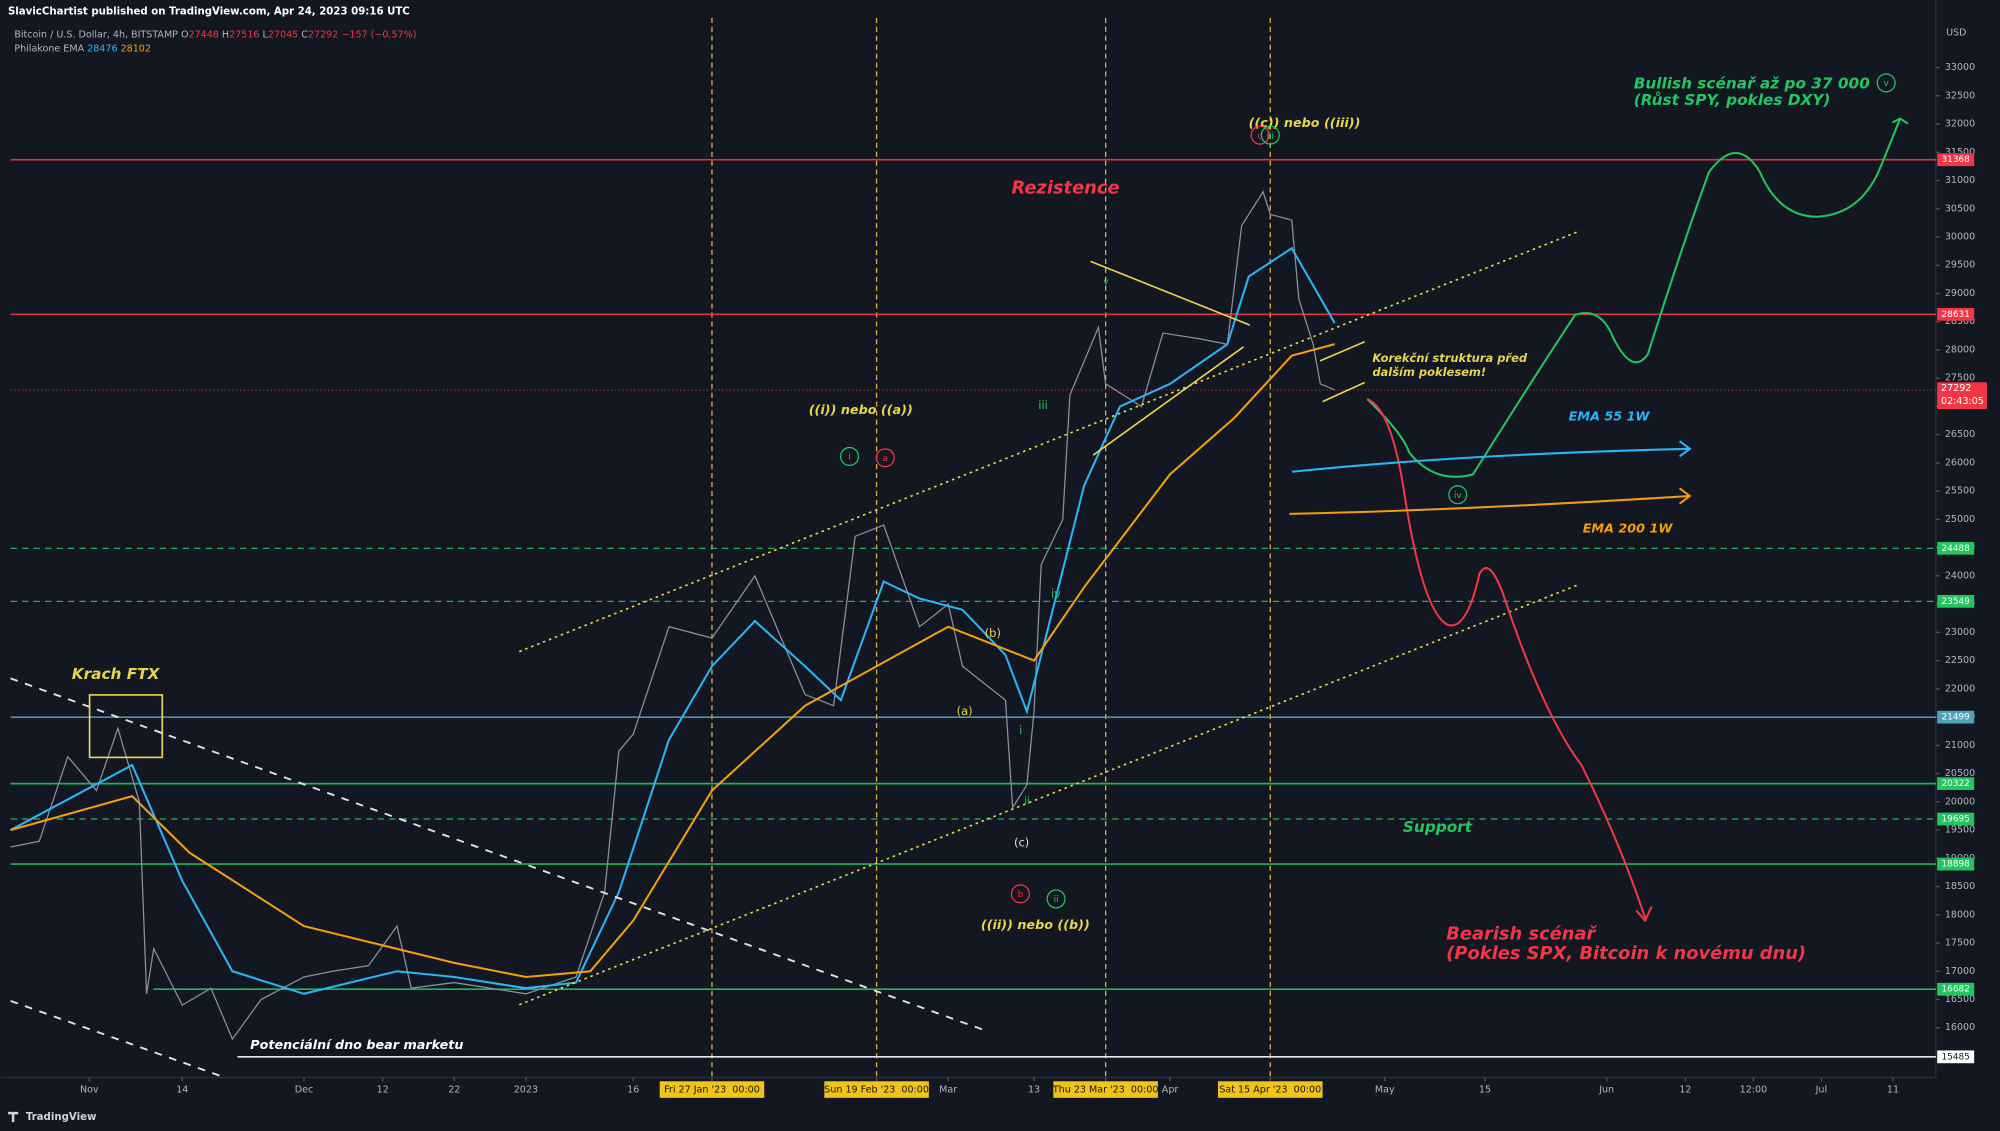  Describe the element at coordinates (356, 1045) in the screenshot. I see `annotation: Potenciální dno bear marketu` at that location.